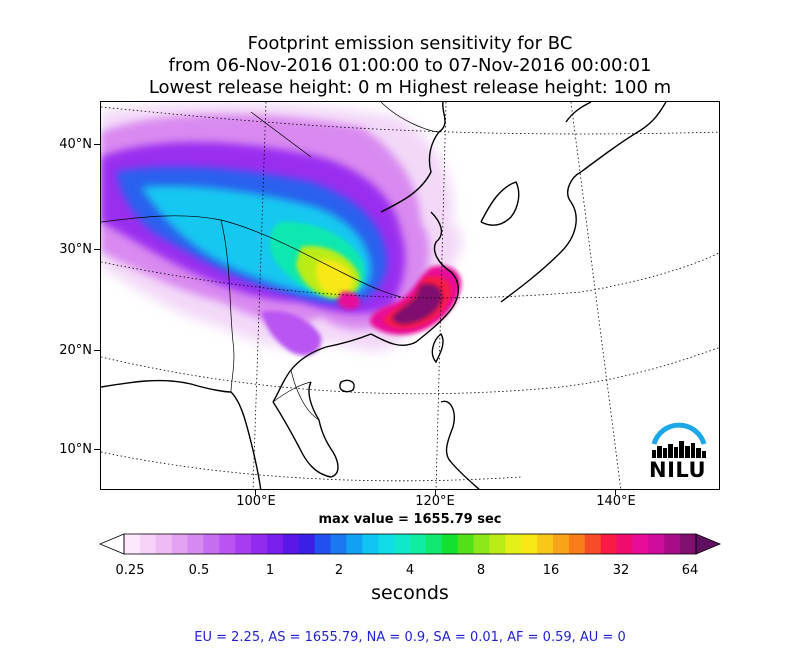 The image size is (800, 650). Describe the element at coordinates (410, 570) in the screenshot. I see `colorbar-tick-label: 4` at that location.